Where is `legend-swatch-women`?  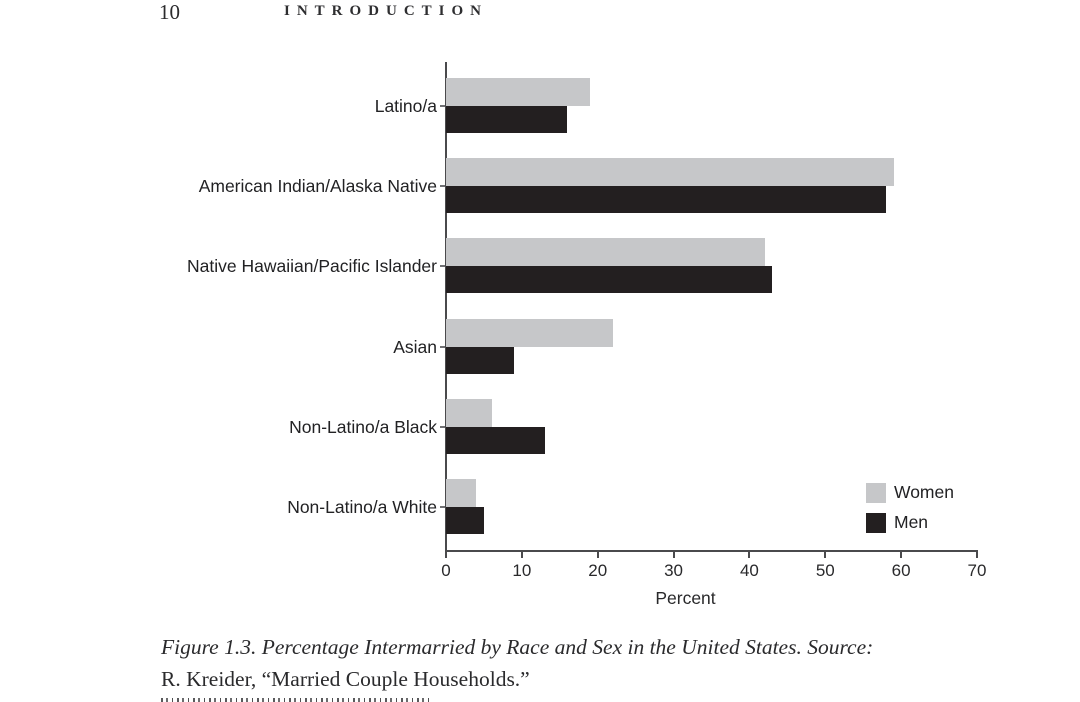 legend-swatch-women is located at coordinates (876, 493).